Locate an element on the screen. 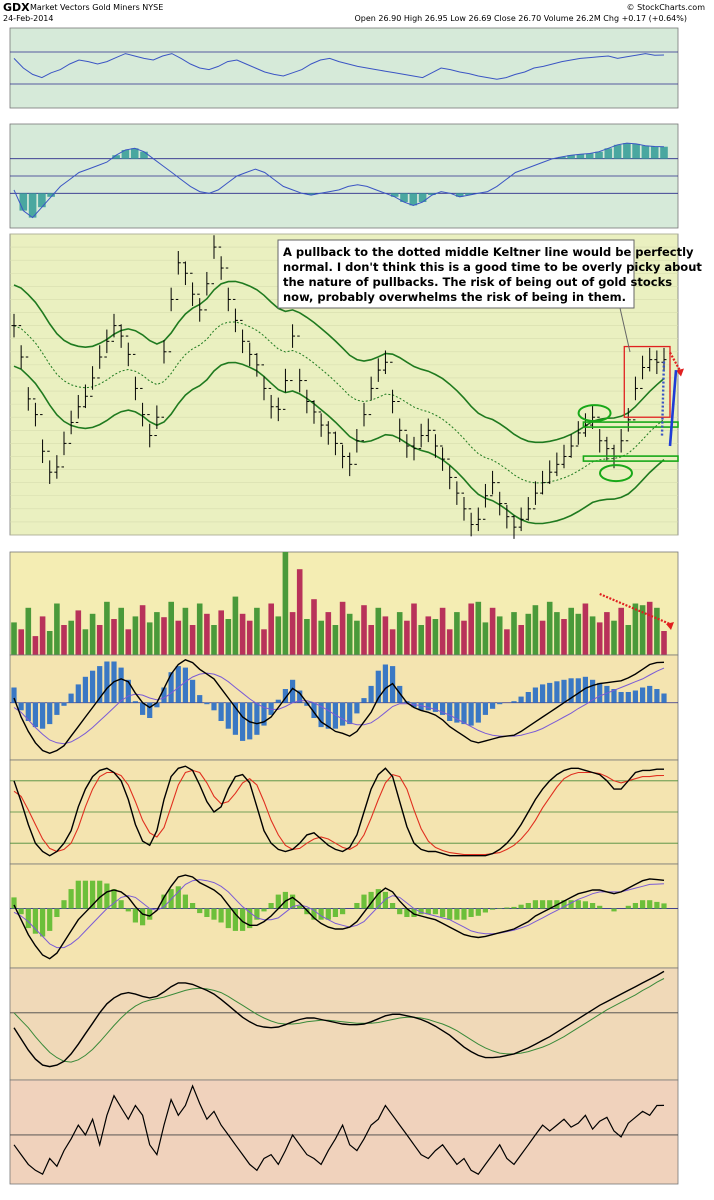  annotation-box is located at coordinates (456, 274).